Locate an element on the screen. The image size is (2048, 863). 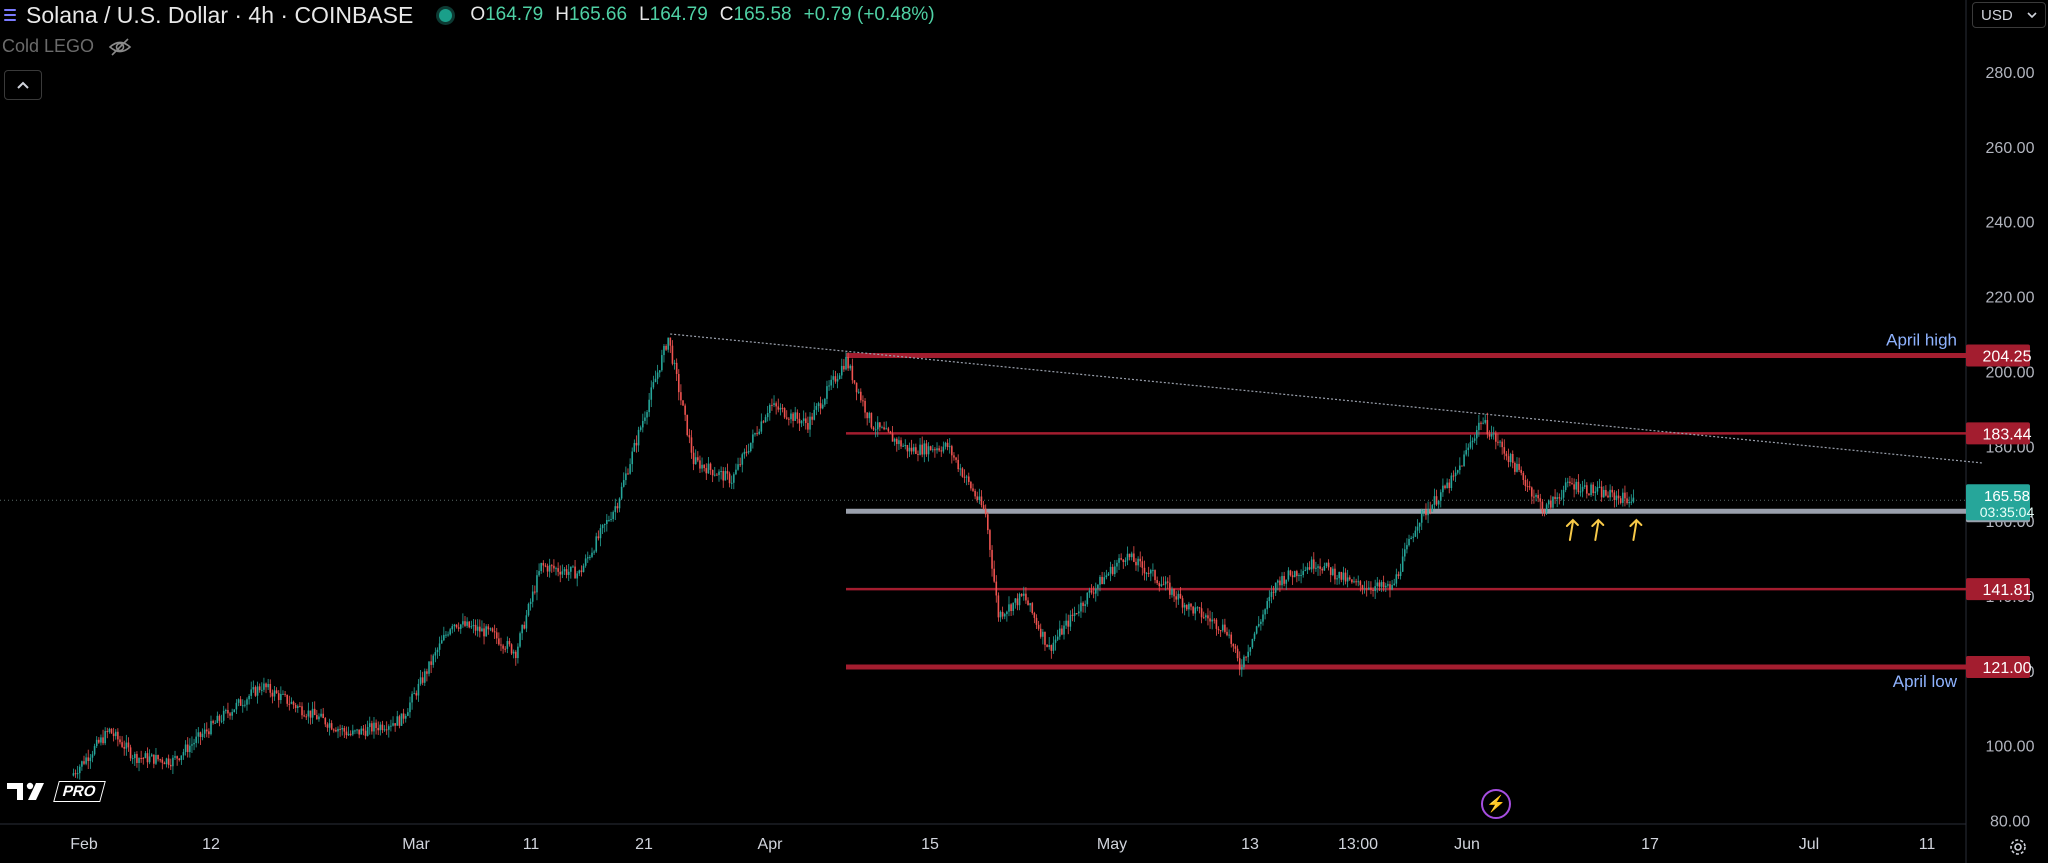
hidden-eye-icon is located at coordinates (120, 47).